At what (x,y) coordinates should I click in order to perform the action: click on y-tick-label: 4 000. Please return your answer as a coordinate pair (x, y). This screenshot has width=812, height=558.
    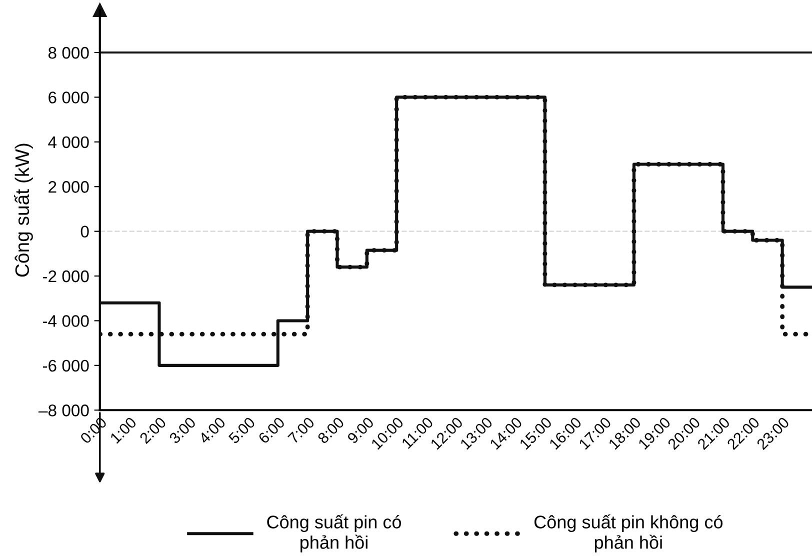
    Looking at the image, I should click on (68, 142).